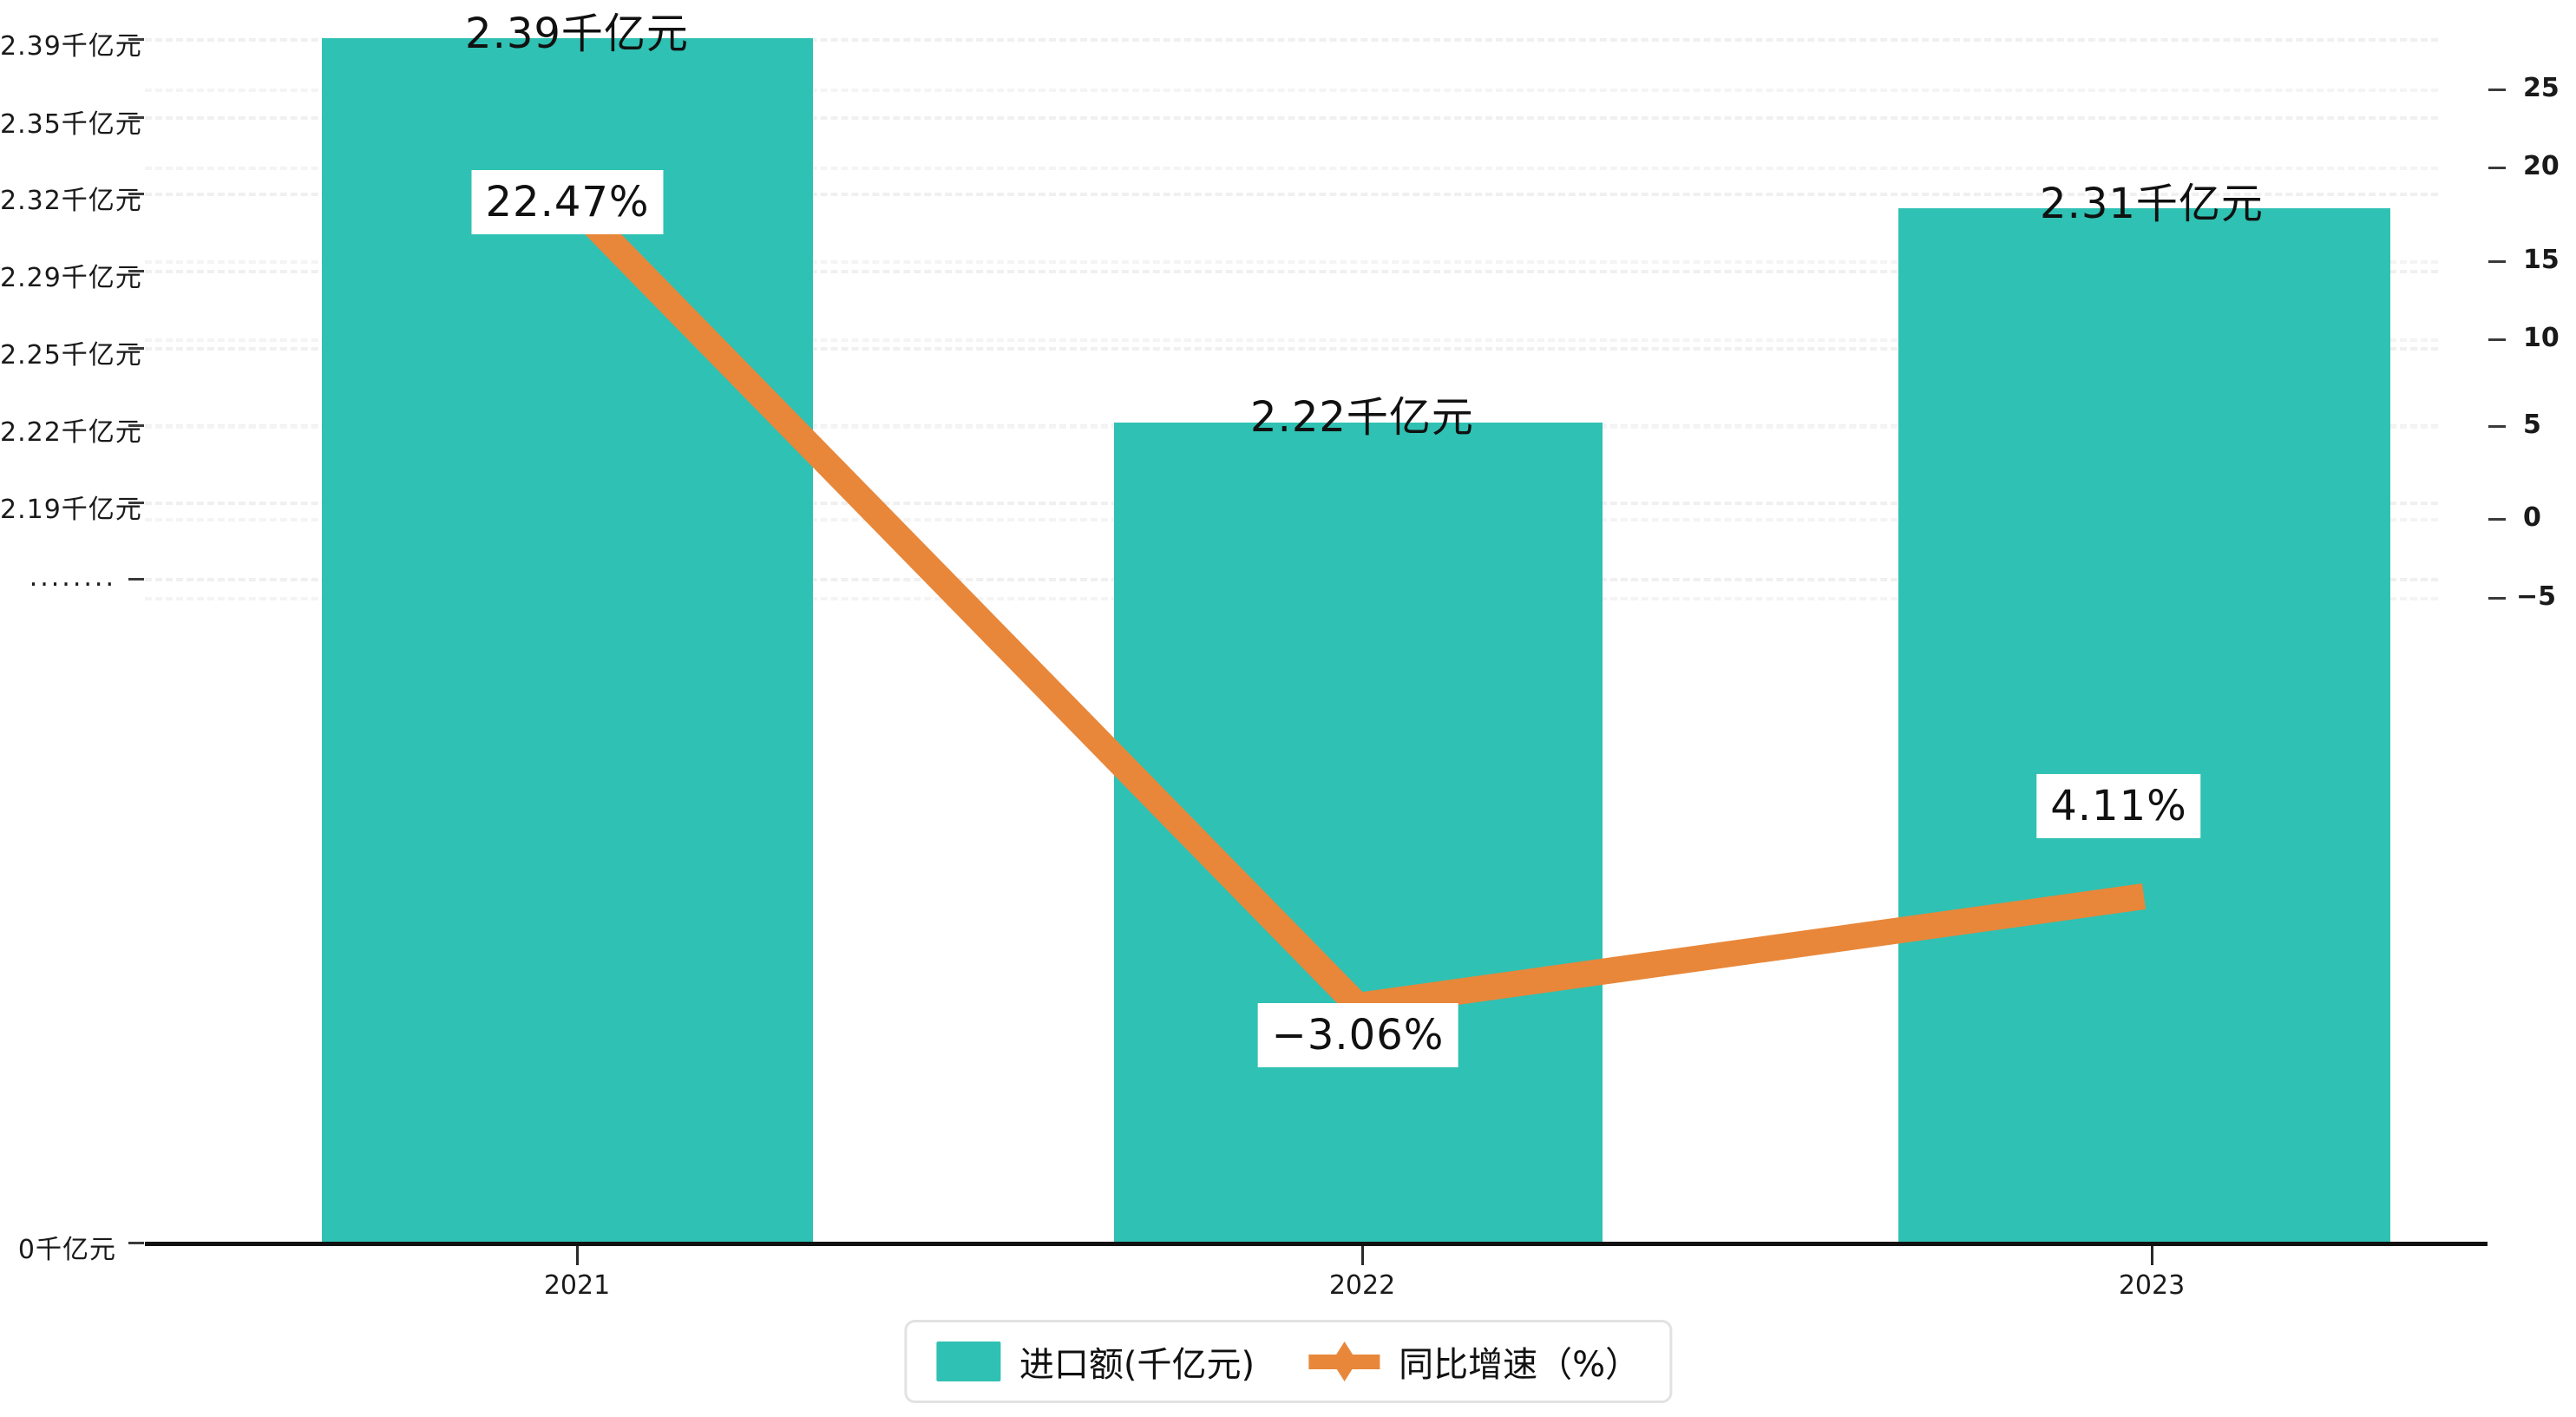  I want to click on bar-swatch-icon, so click(967, 1362).